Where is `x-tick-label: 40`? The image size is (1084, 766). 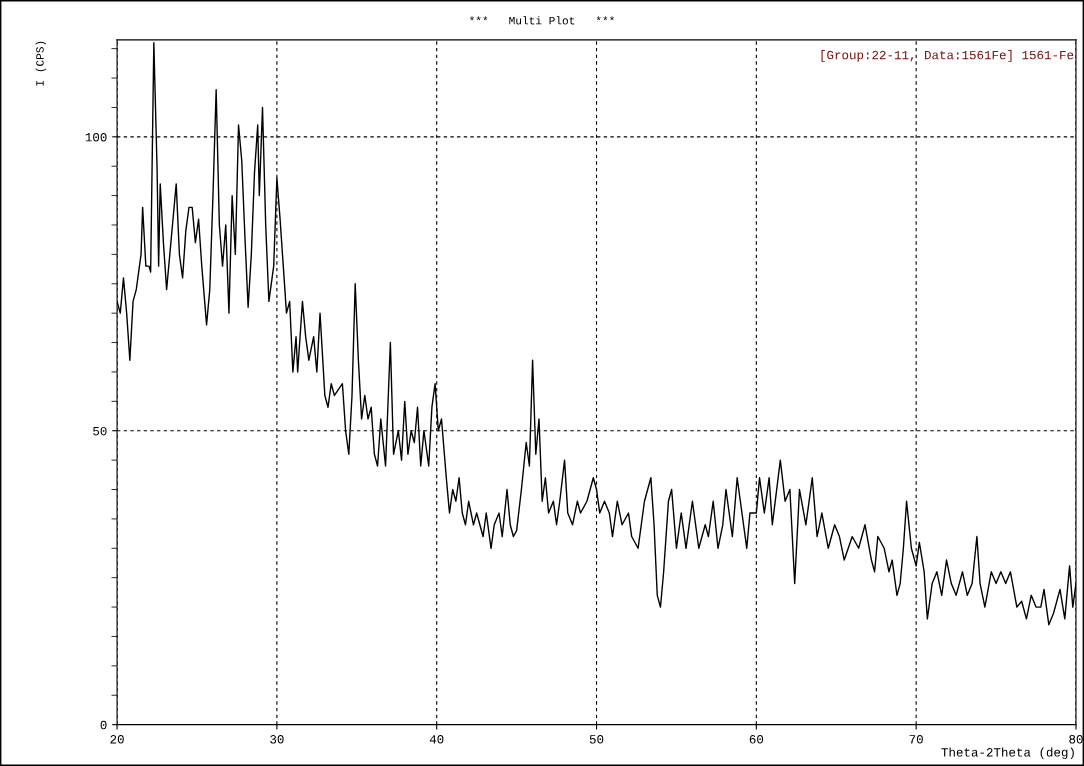 x-tick-label: 40 is located at coordinates (436, 739).